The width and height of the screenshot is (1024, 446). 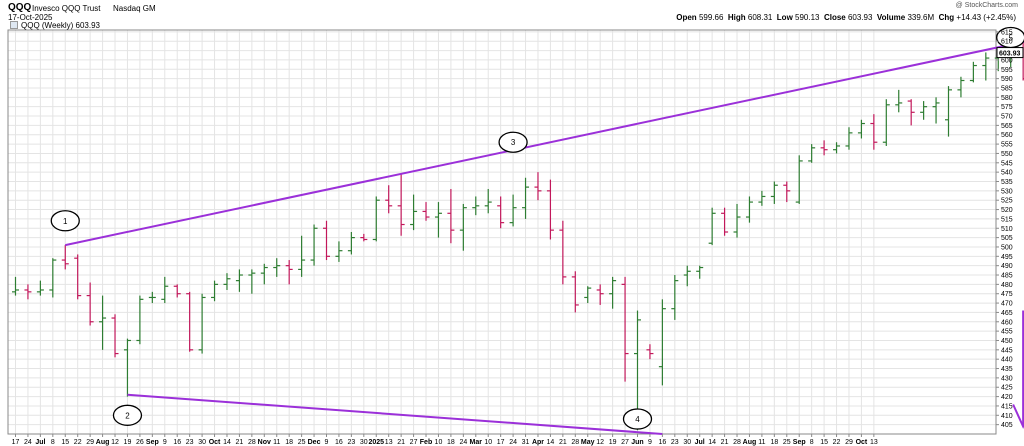 I want to click on y-tick-label: 575, so click(x=1007, y=107).